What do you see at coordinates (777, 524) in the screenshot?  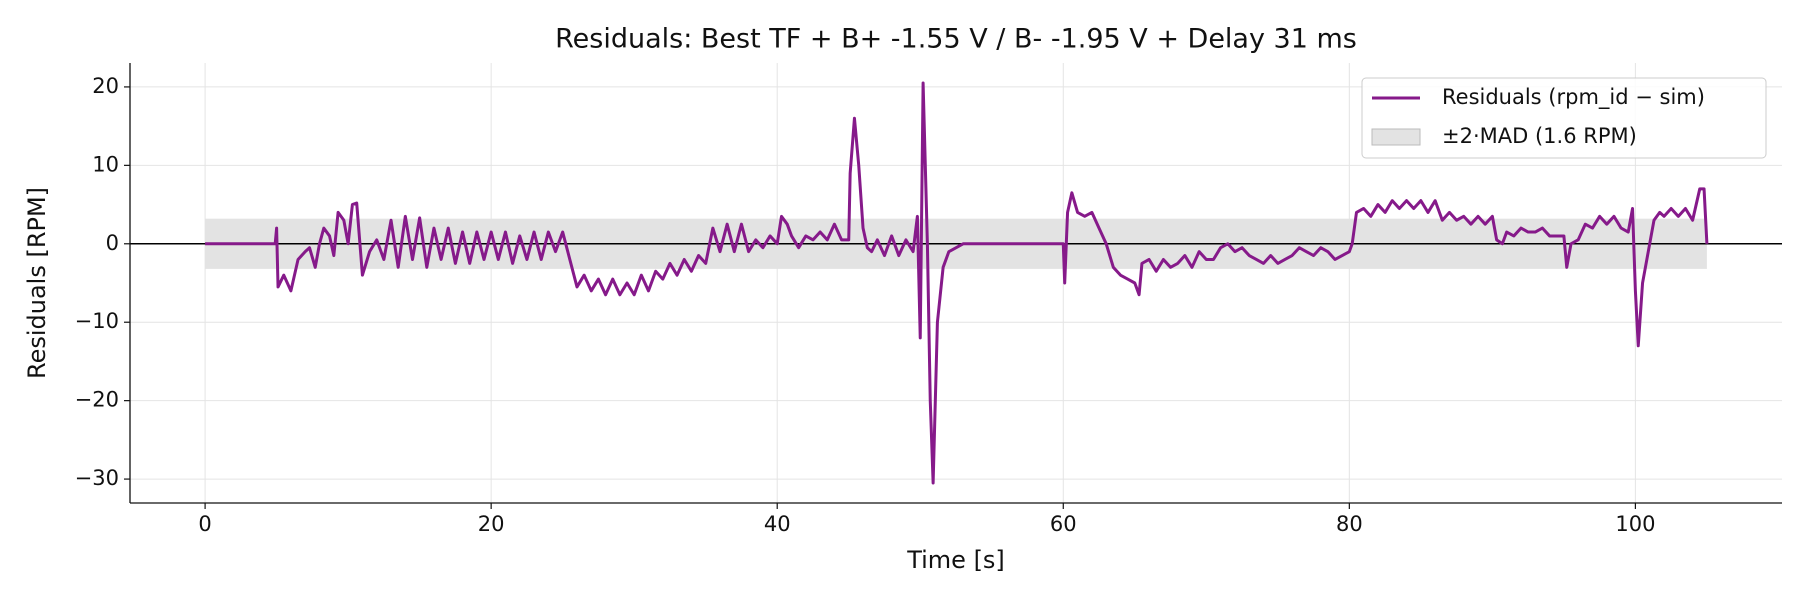 I see `x-tick-label: 40` at bounding box center [777, 524].